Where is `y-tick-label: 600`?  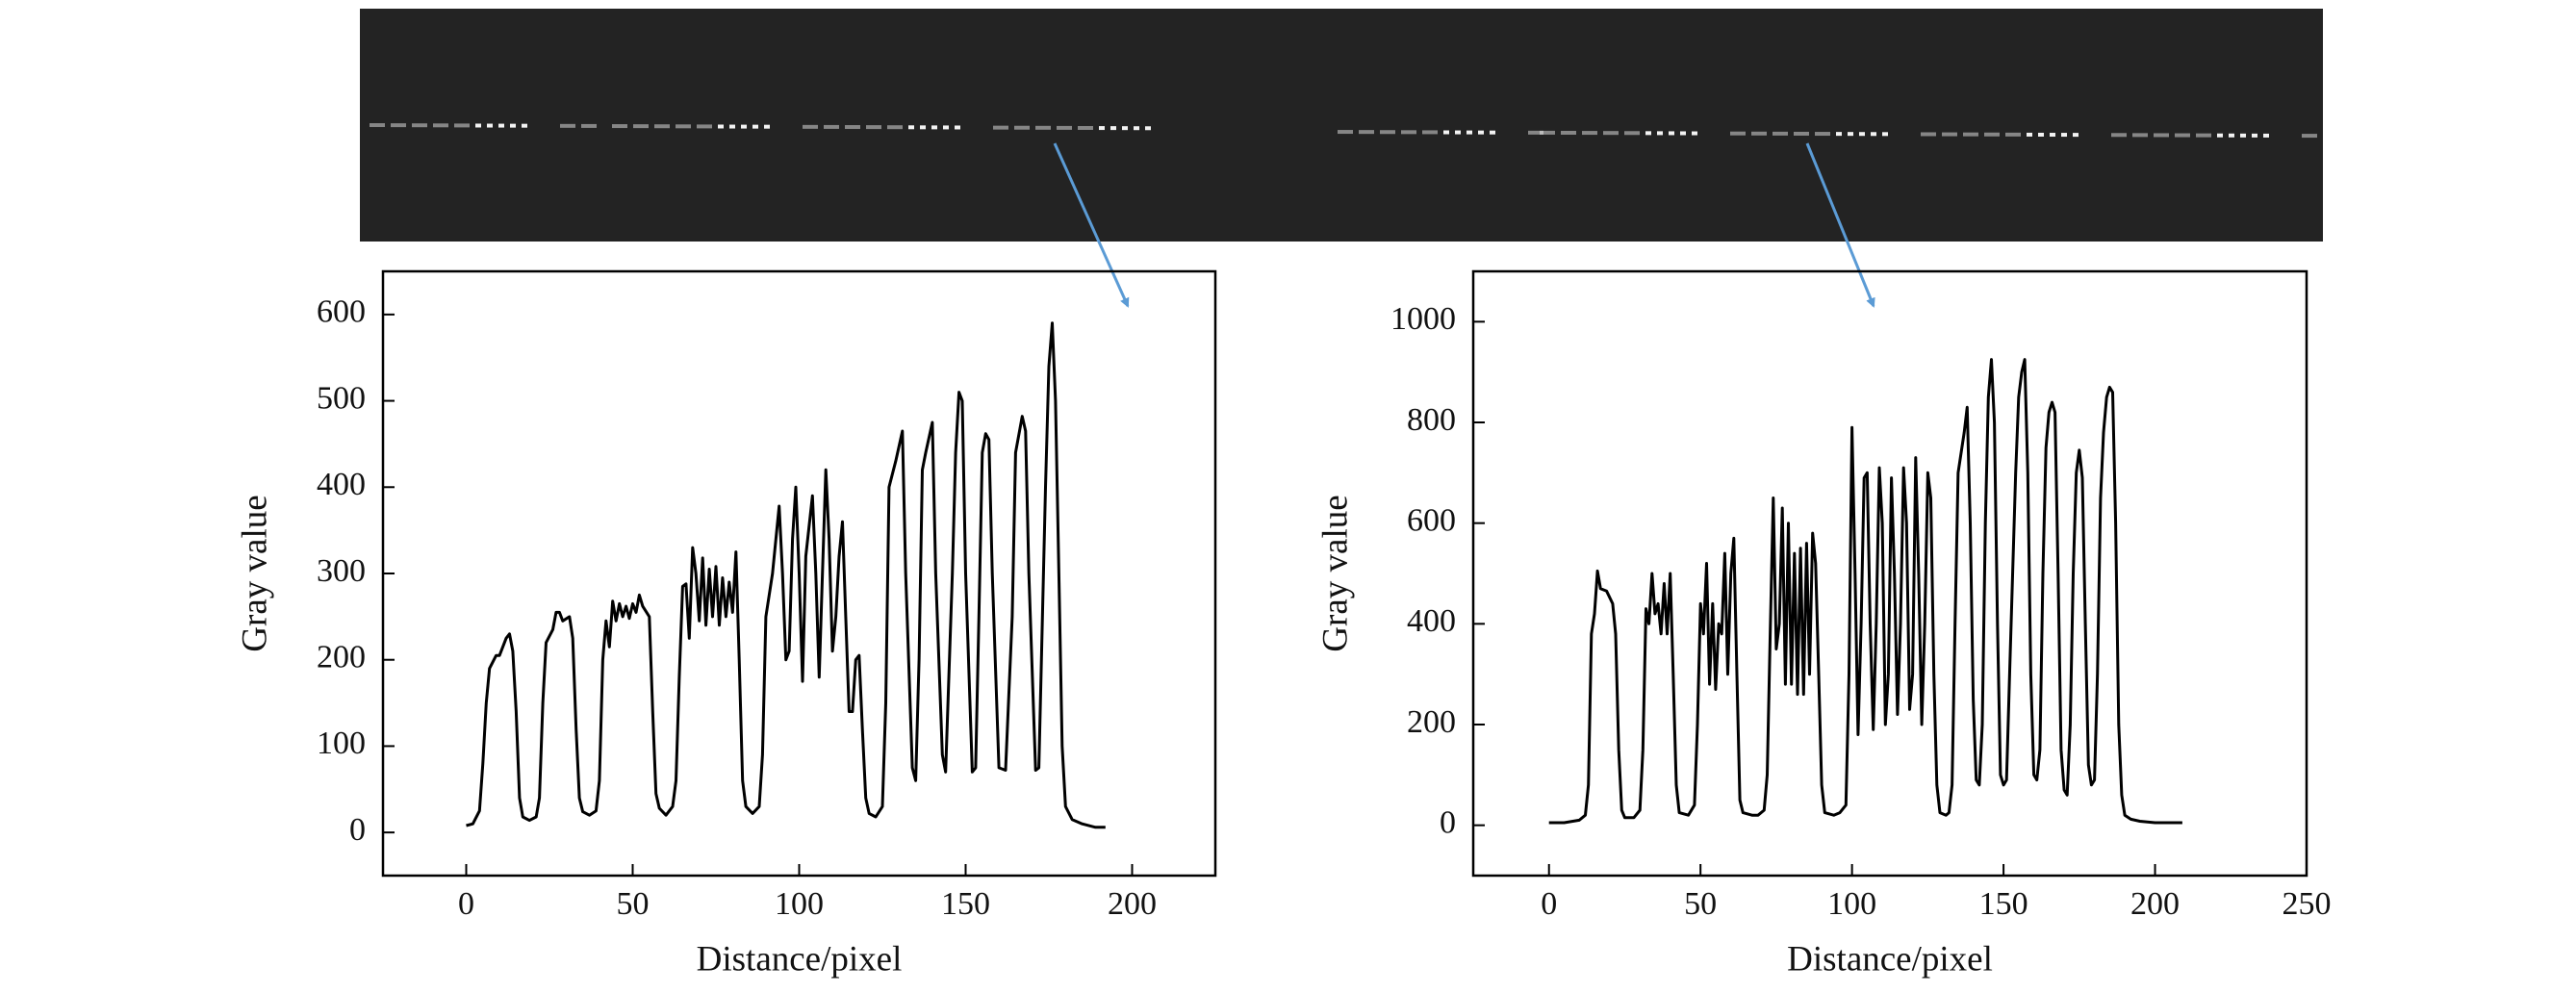
y-tick-label: 600 is located at coordinates (1431, 520).